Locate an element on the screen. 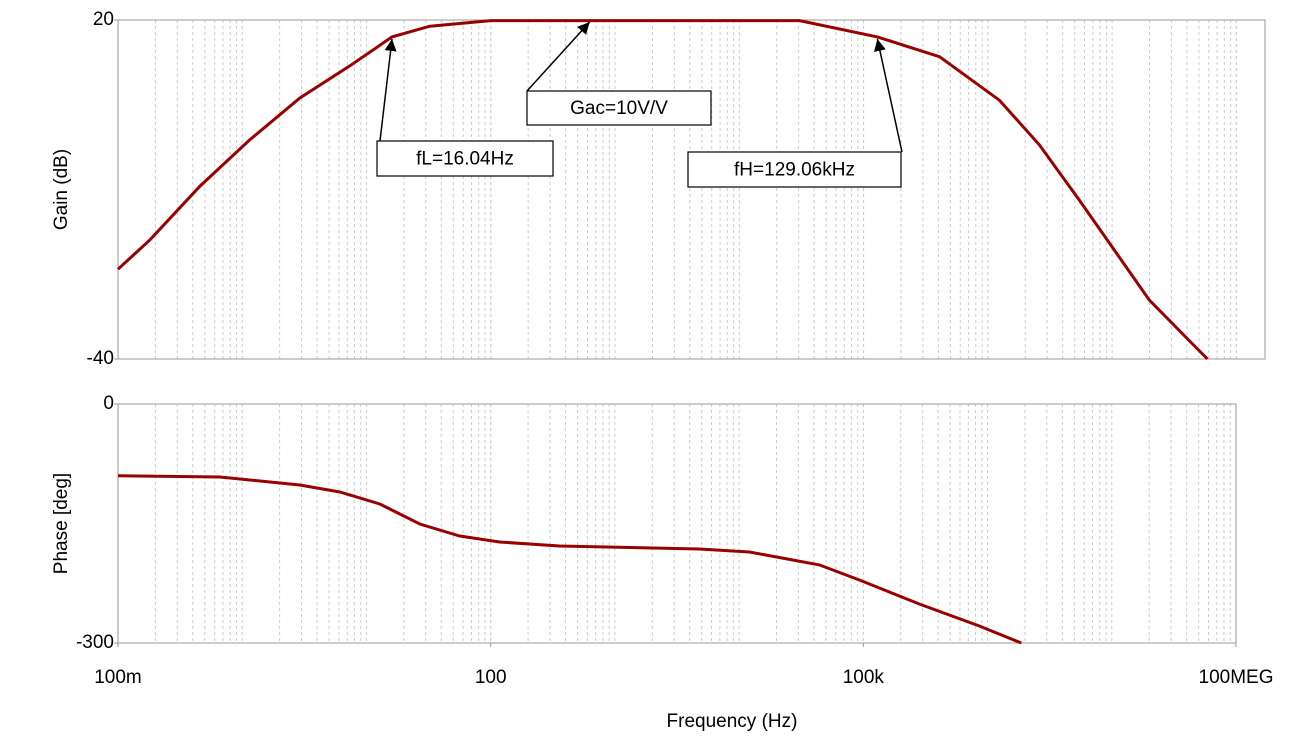 The image size is (1314, 738). x-tick-label: 100 is located at coordinates (491, 677).